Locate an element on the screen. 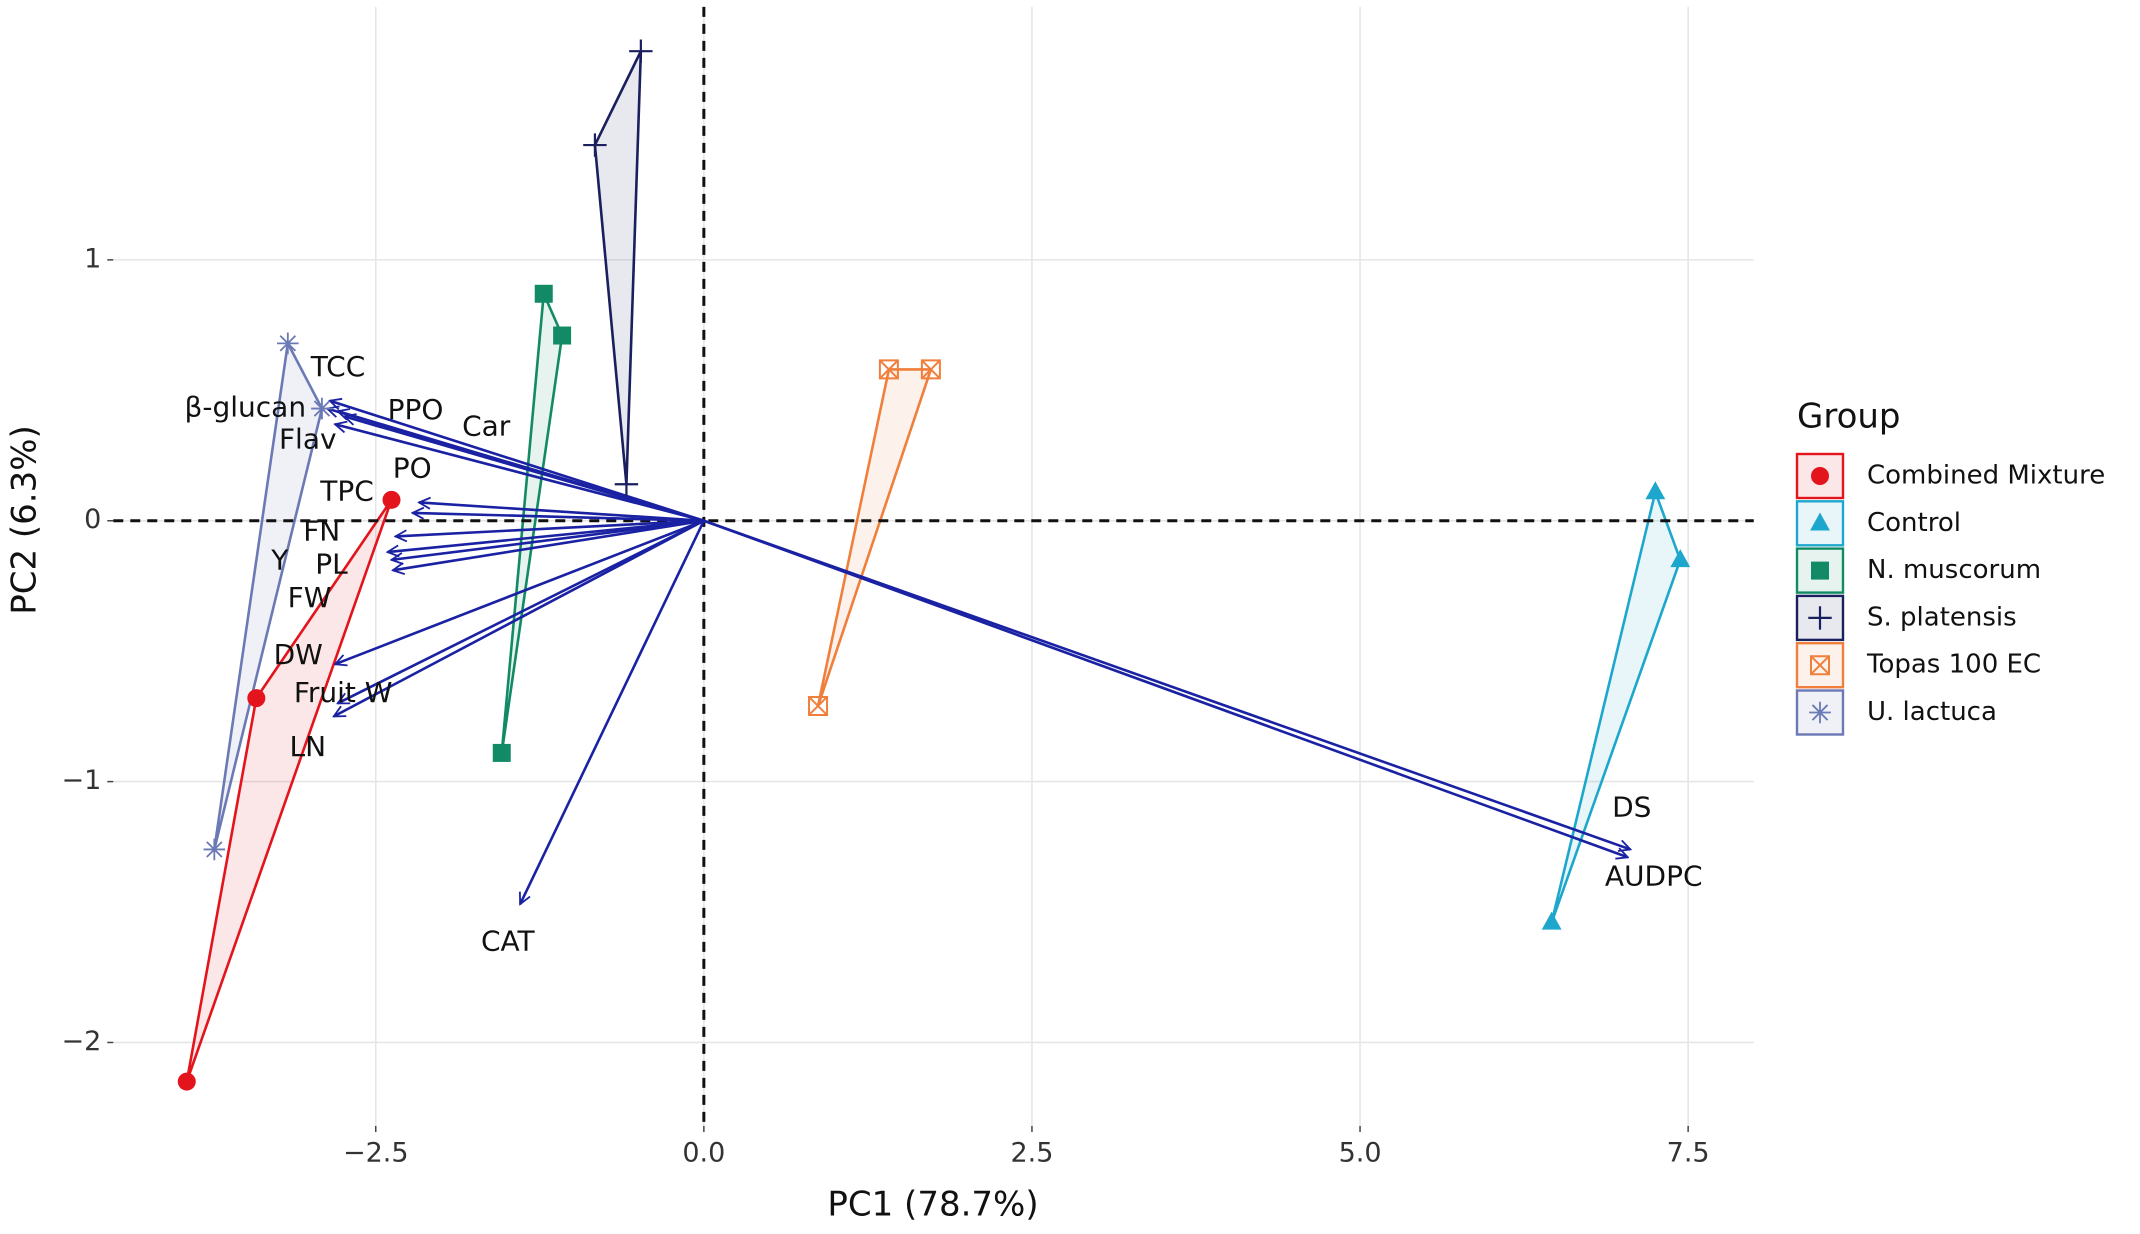  loading-label: FN is located at coordinates (321, 530).